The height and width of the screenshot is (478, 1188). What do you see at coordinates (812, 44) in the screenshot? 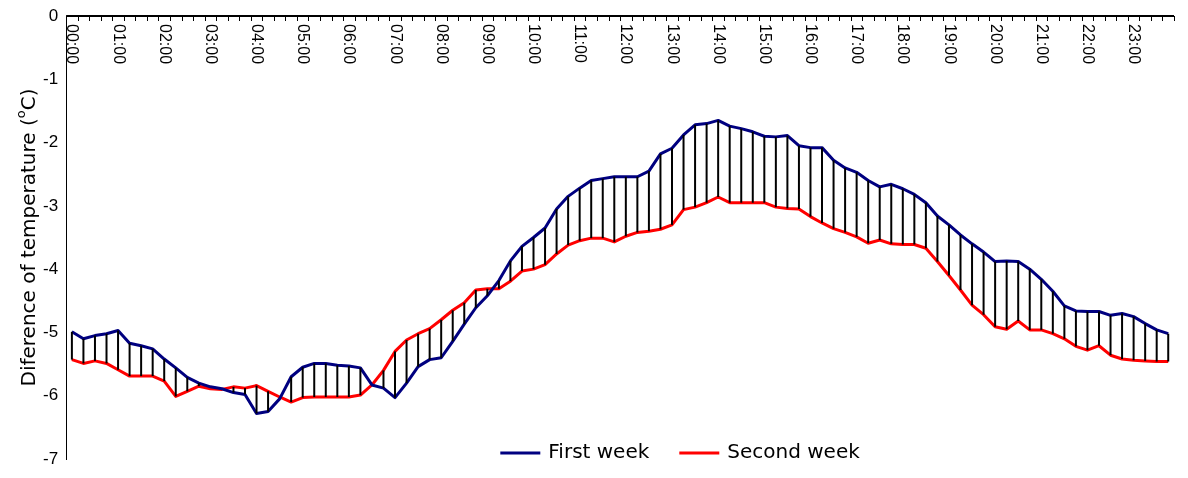
I see `x-tick-label: 16:00` at bounding box center [812, 44].